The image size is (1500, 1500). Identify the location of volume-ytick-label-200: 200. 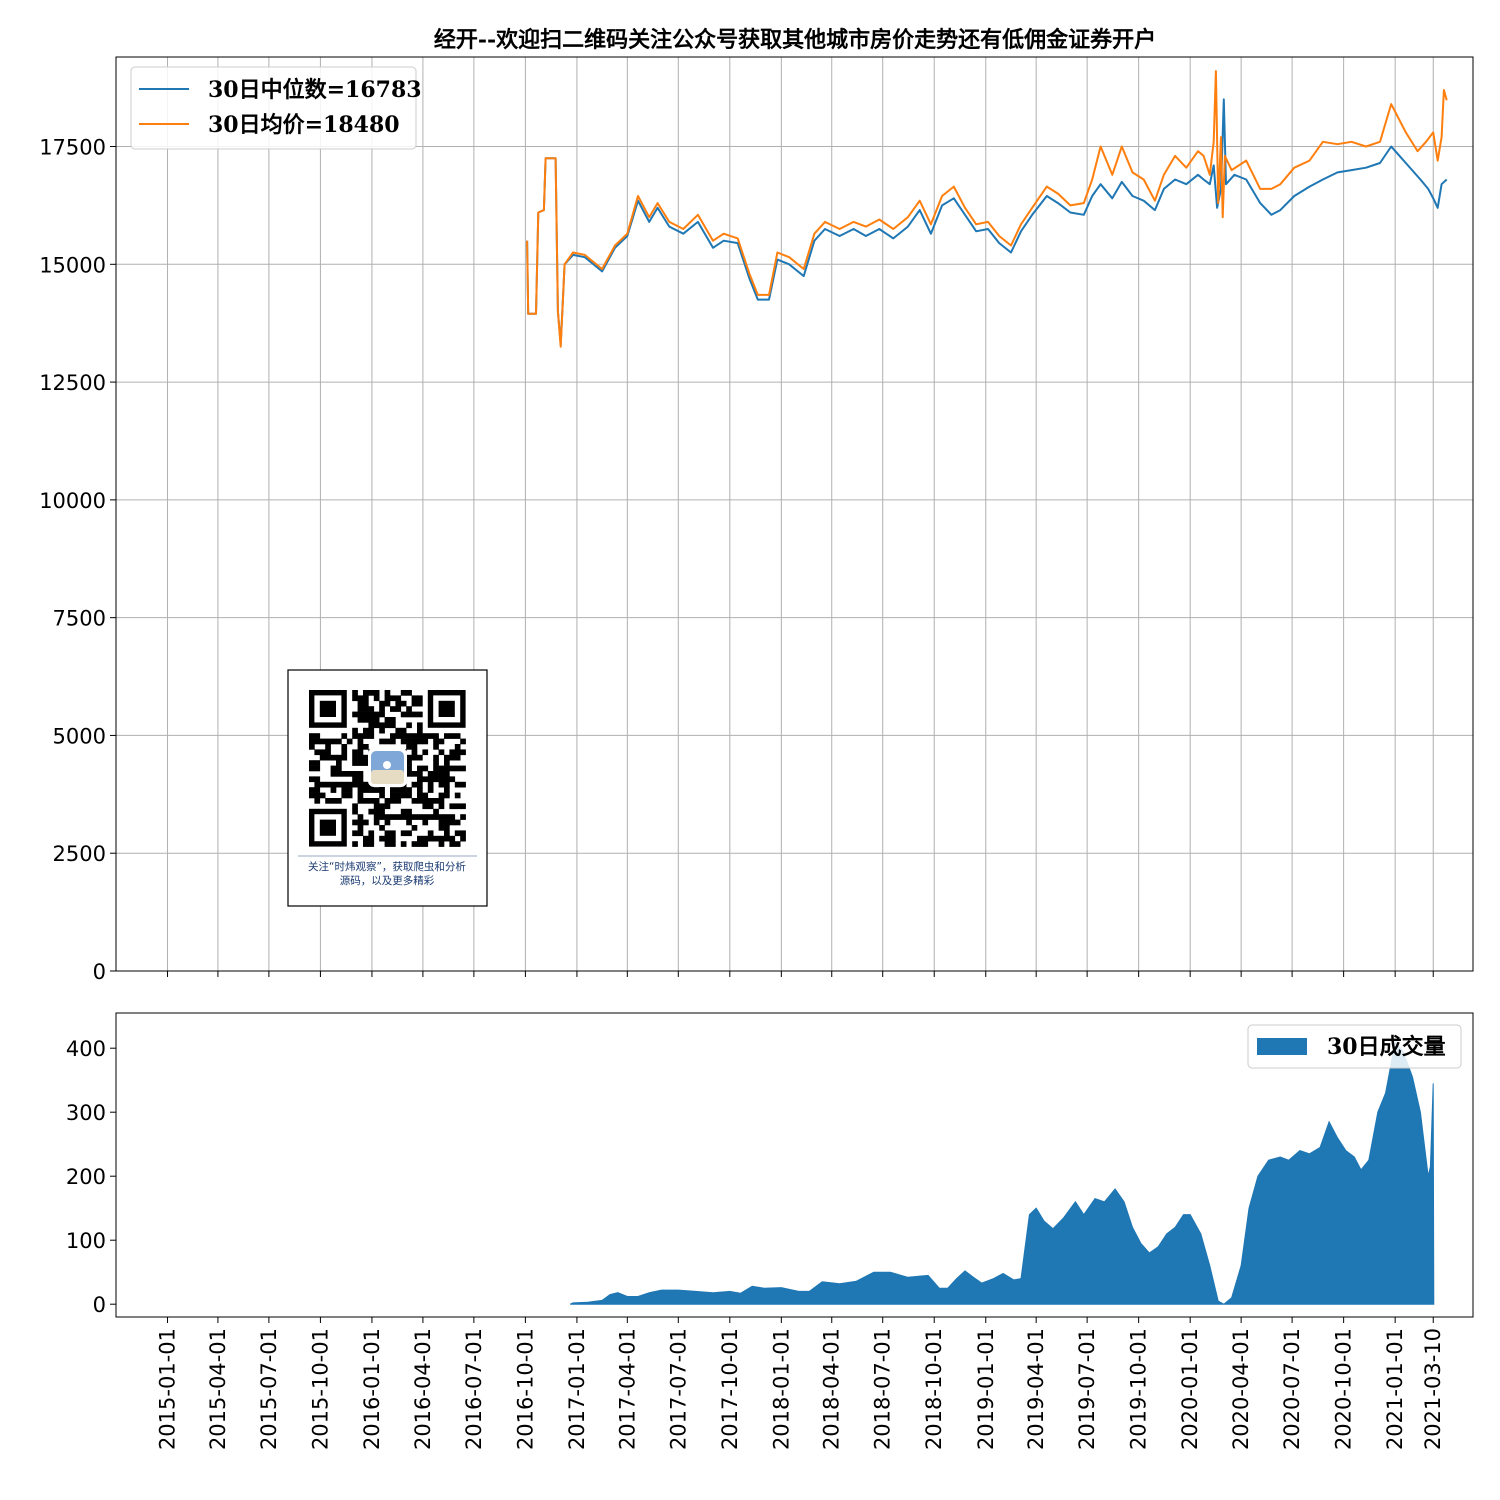
(86, 1177).